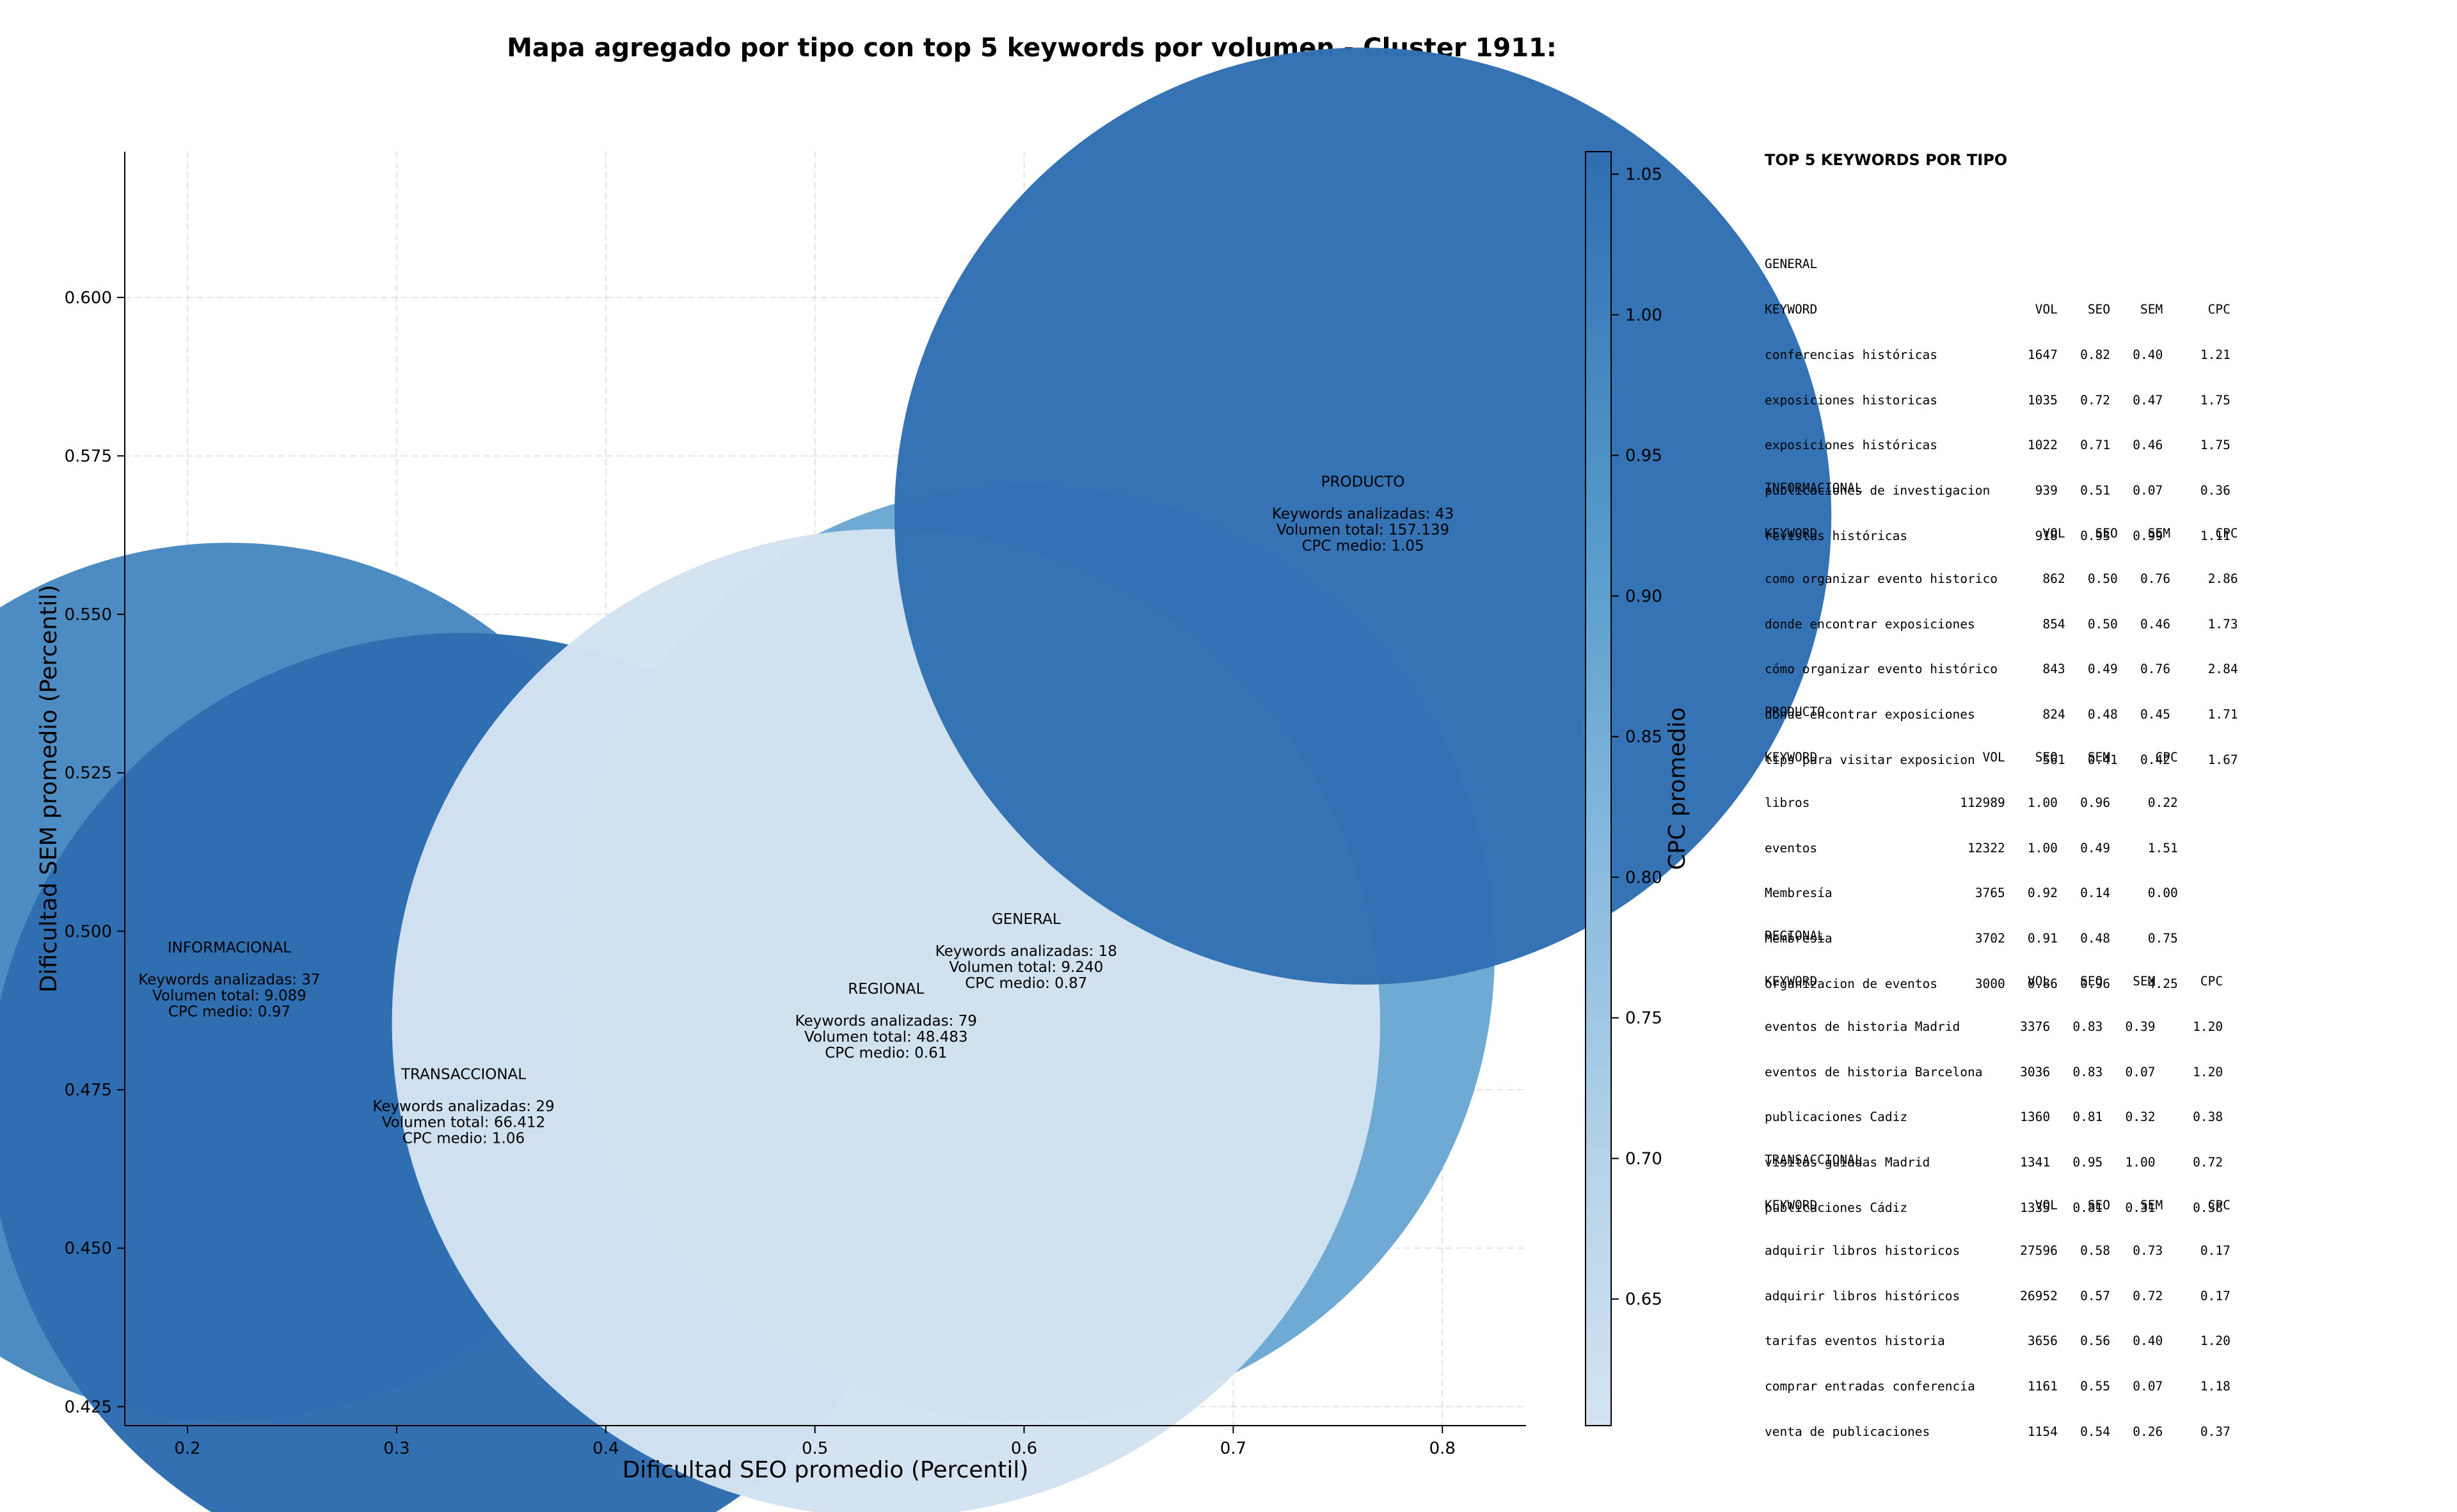  I want to click on y-tick-label: 0.450, so click(88, 1249).